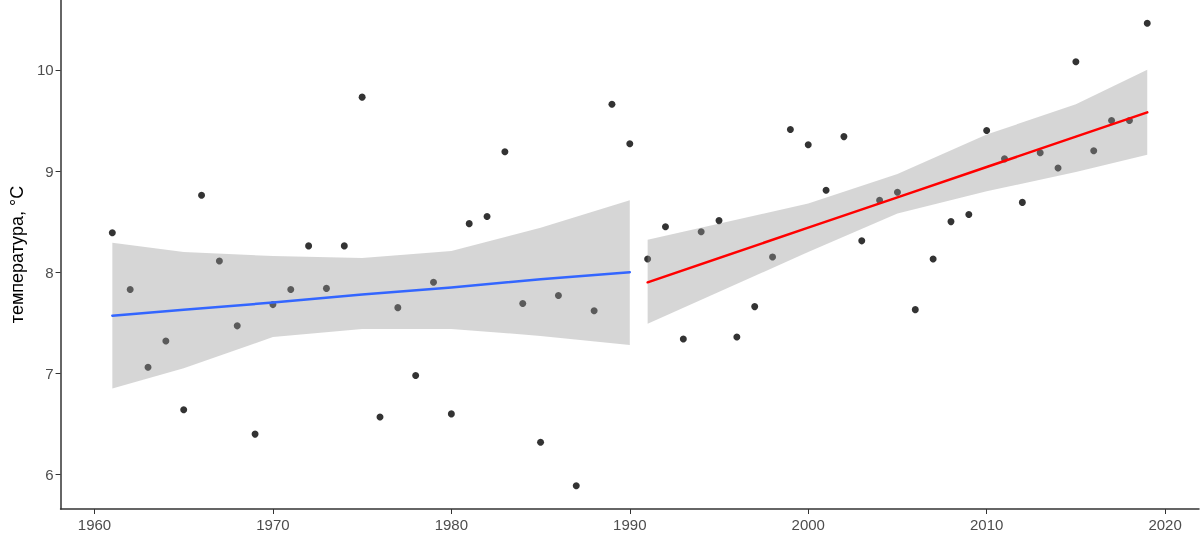 Image resolution: width=1200 pixels, height=534 pixels. What do you see at coordinates (49, 171) in the screenshot?
I see `y-tick-label: 9` at bounding box center [49, 171].